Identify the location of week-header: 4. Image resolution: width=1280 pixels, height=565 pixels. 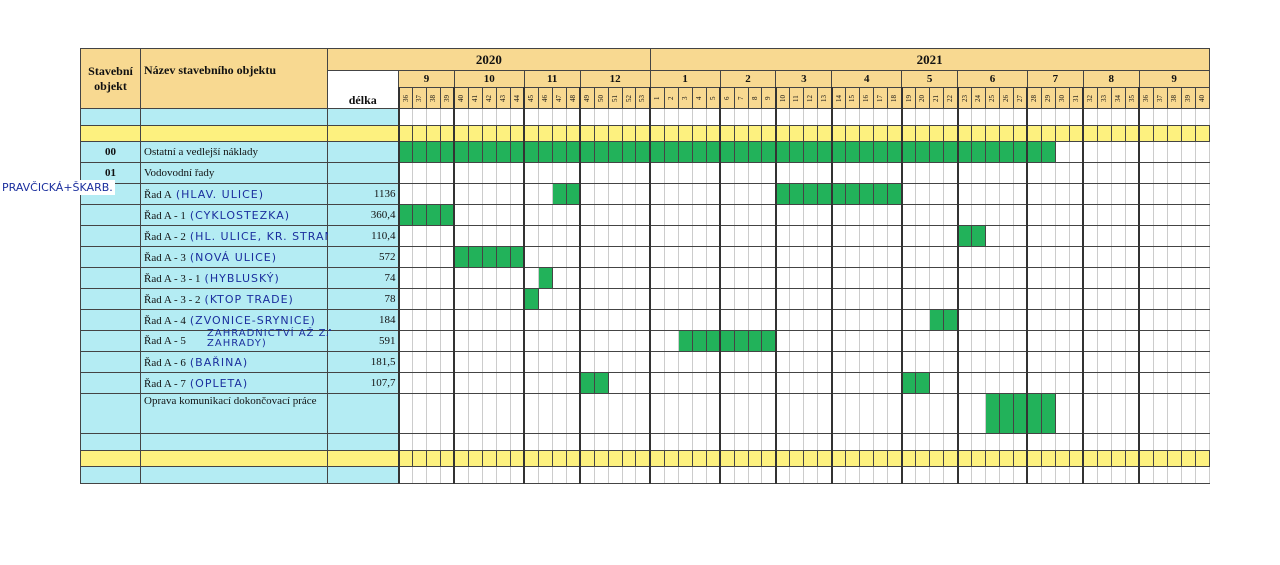
(699, 98).